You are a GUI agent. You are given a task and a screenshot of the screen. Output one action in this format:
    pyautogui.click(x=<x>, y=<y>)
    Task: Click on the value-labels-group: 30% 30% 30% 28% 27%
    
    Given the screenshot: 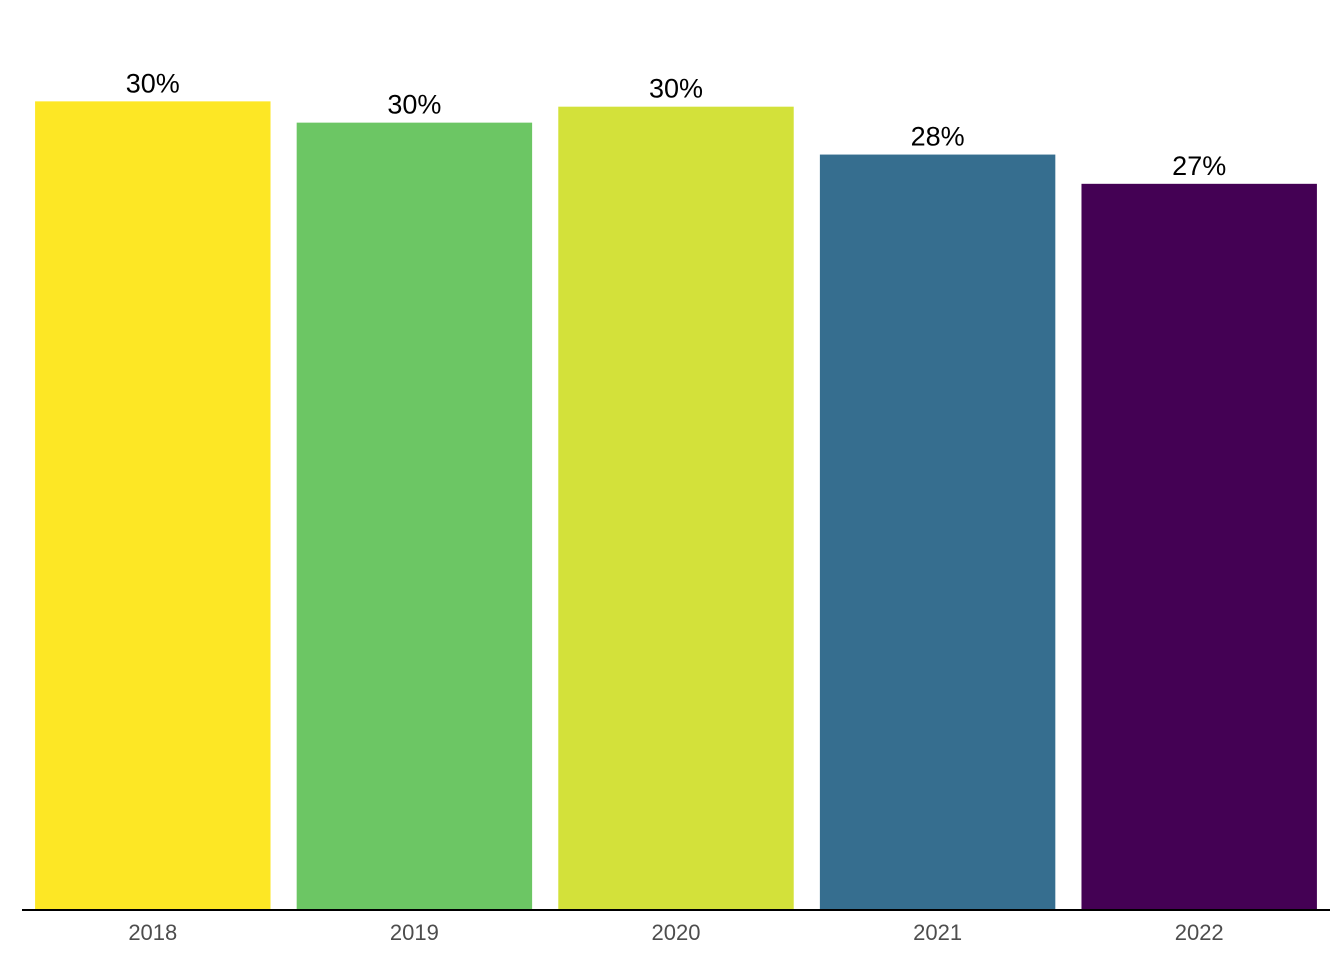 What is the action you would take?
    pyautogui.click(x=676, y=124)
    